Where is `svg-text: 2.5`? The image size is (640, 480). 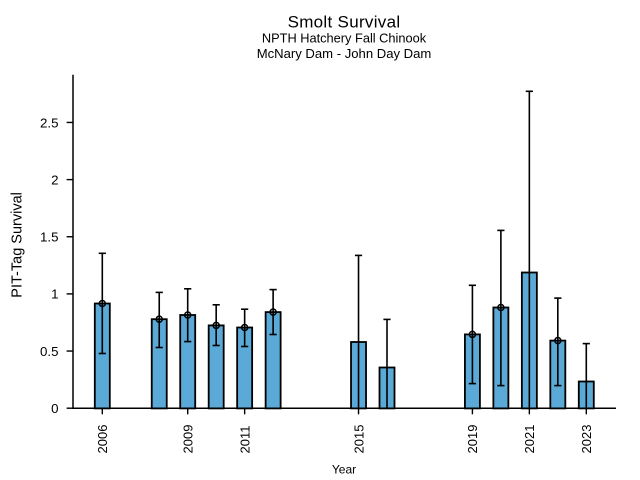 svg-text: 2.5 is located at coordinates (49, 122).